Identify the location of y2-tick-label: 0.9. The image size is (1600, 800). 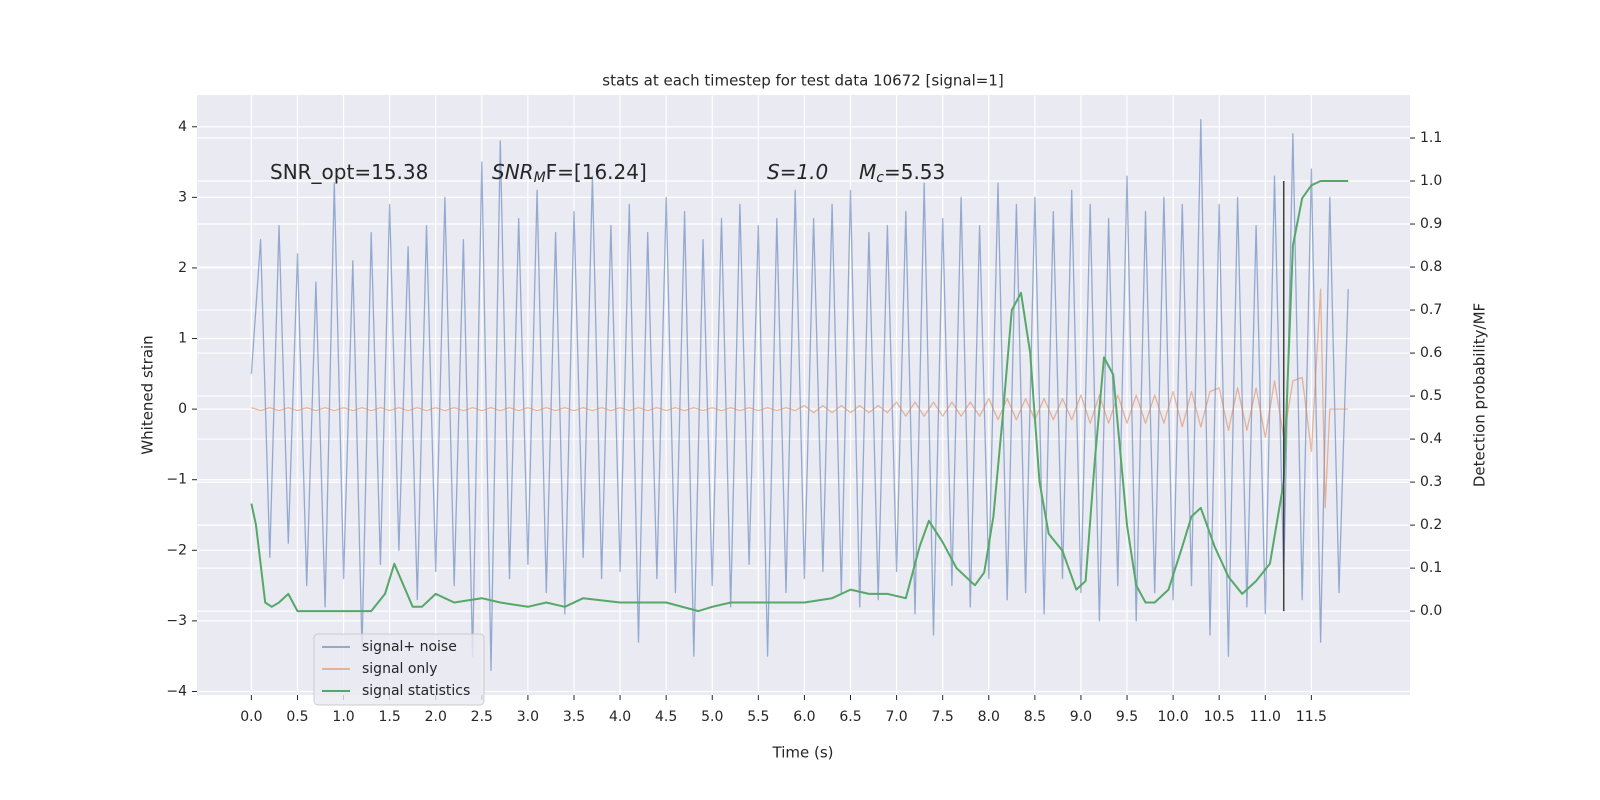
(1431, 224).